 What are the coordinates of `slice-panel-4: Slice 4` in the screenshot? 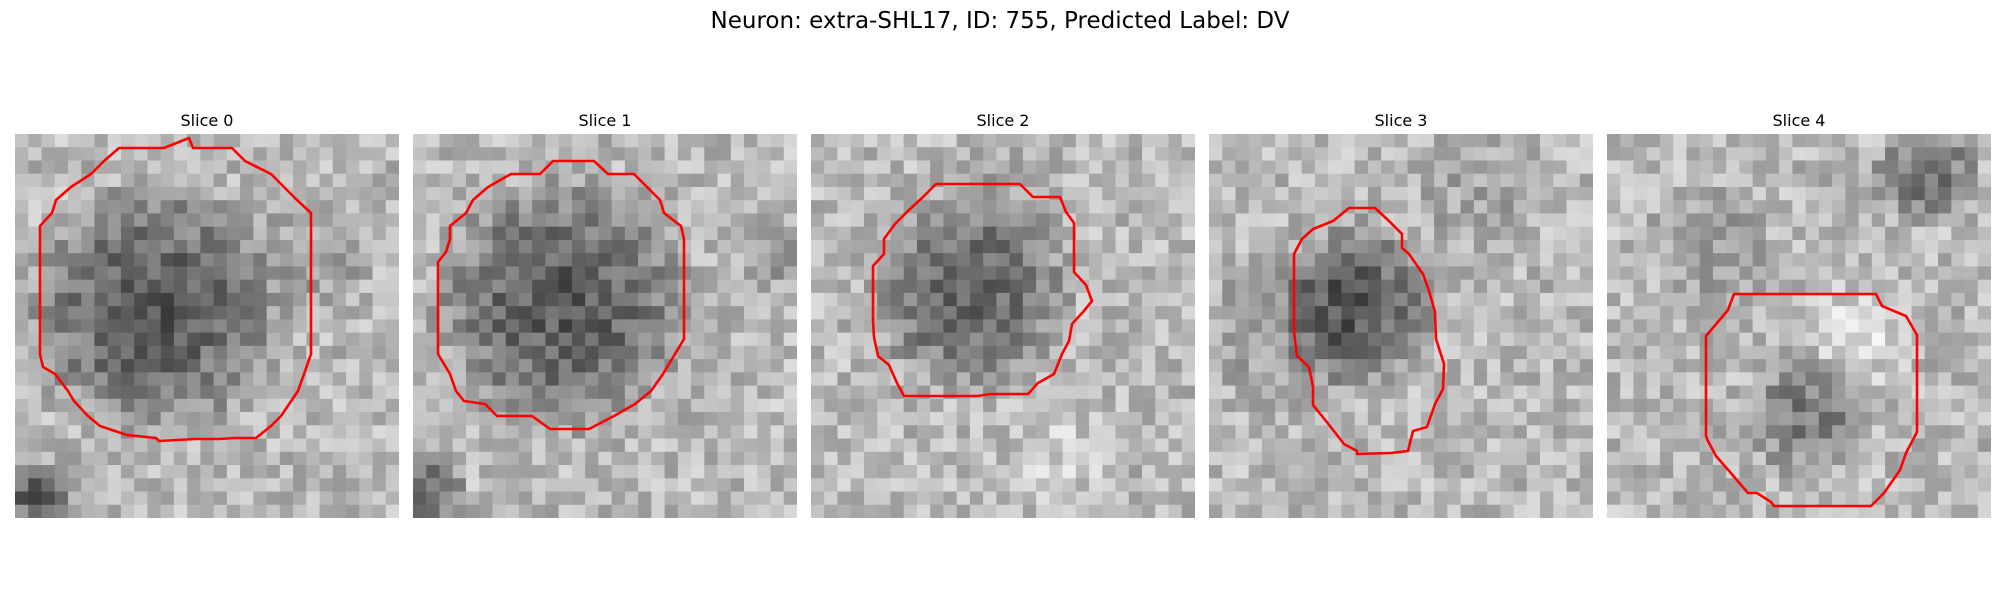 It's located at (1799, 314).